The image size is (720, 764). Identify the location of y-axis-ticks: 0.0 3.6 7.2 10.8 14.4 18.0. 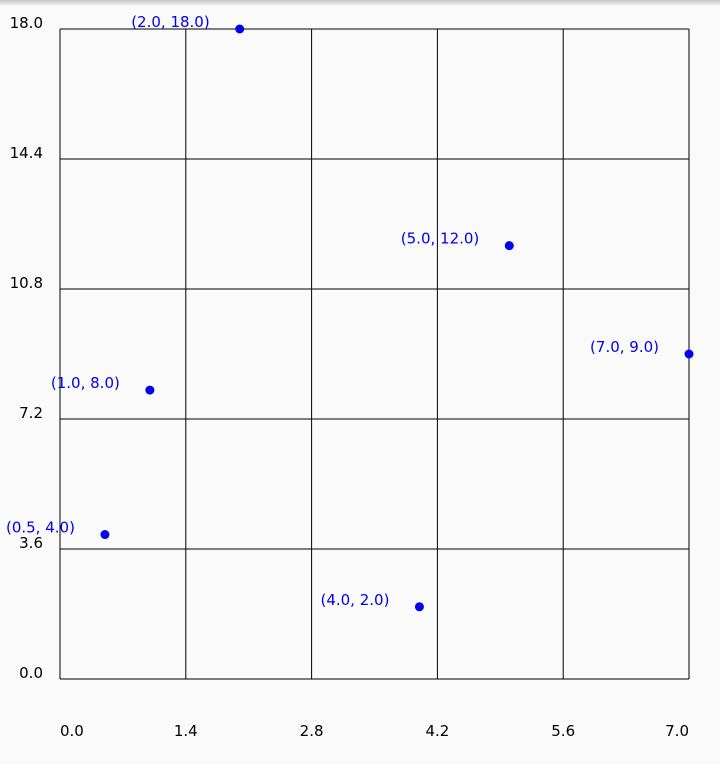
(26, 348).